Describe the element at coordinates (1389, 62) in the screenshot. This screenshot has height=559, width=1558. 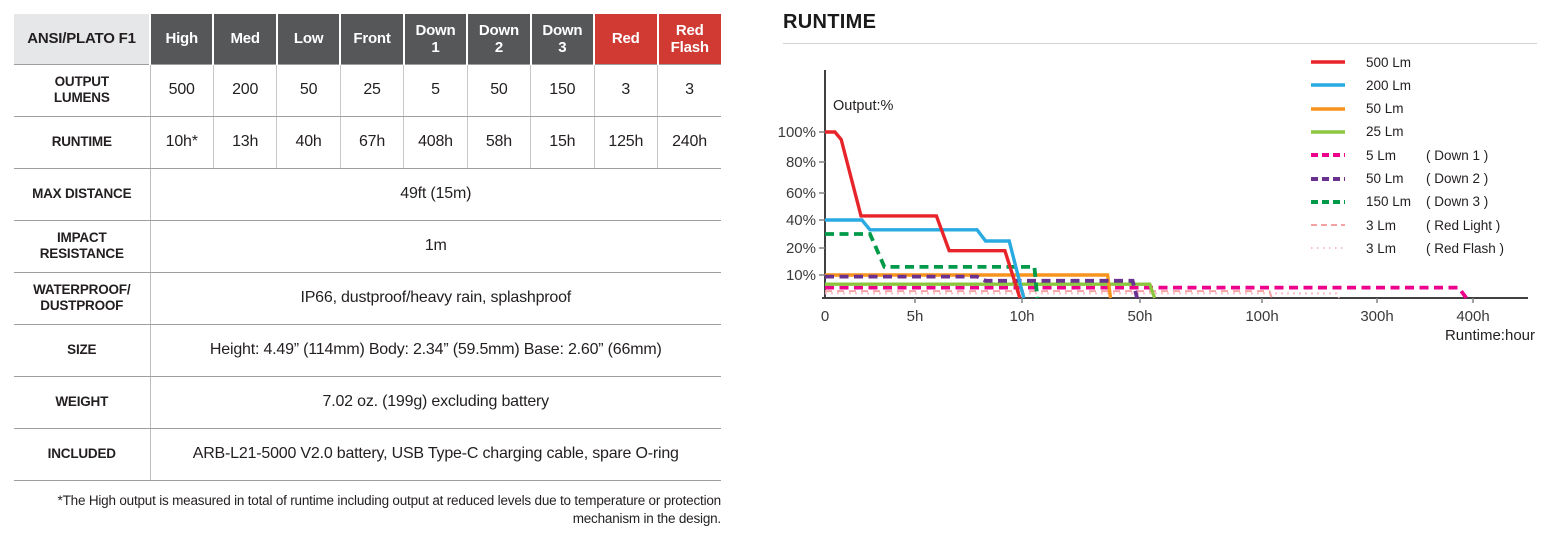
I see `legend-lumens-label: 500 Lm` at that location.